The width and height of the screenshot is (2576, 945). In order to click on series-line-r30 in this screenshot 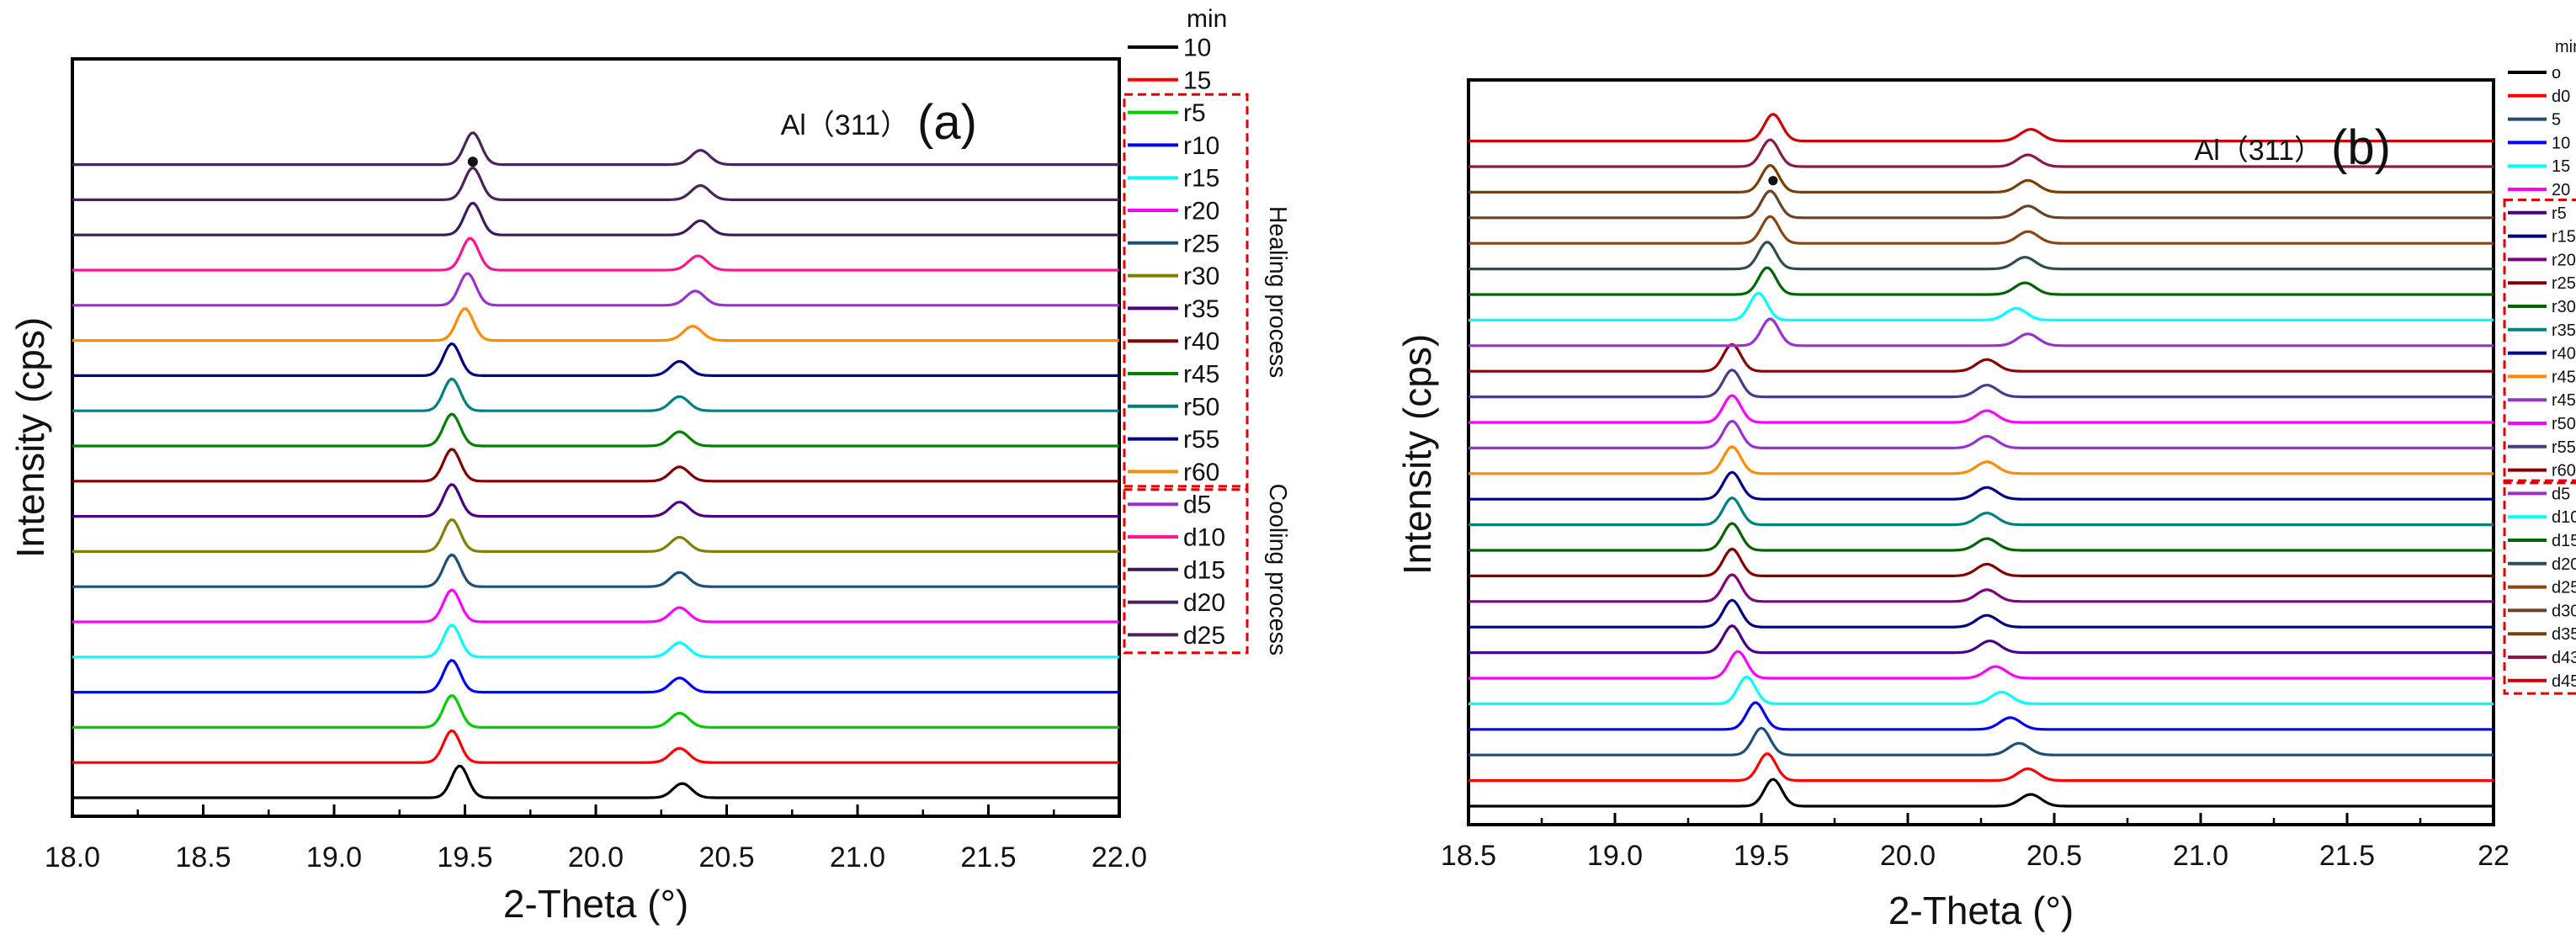, I will do `click(1982, 537)`.